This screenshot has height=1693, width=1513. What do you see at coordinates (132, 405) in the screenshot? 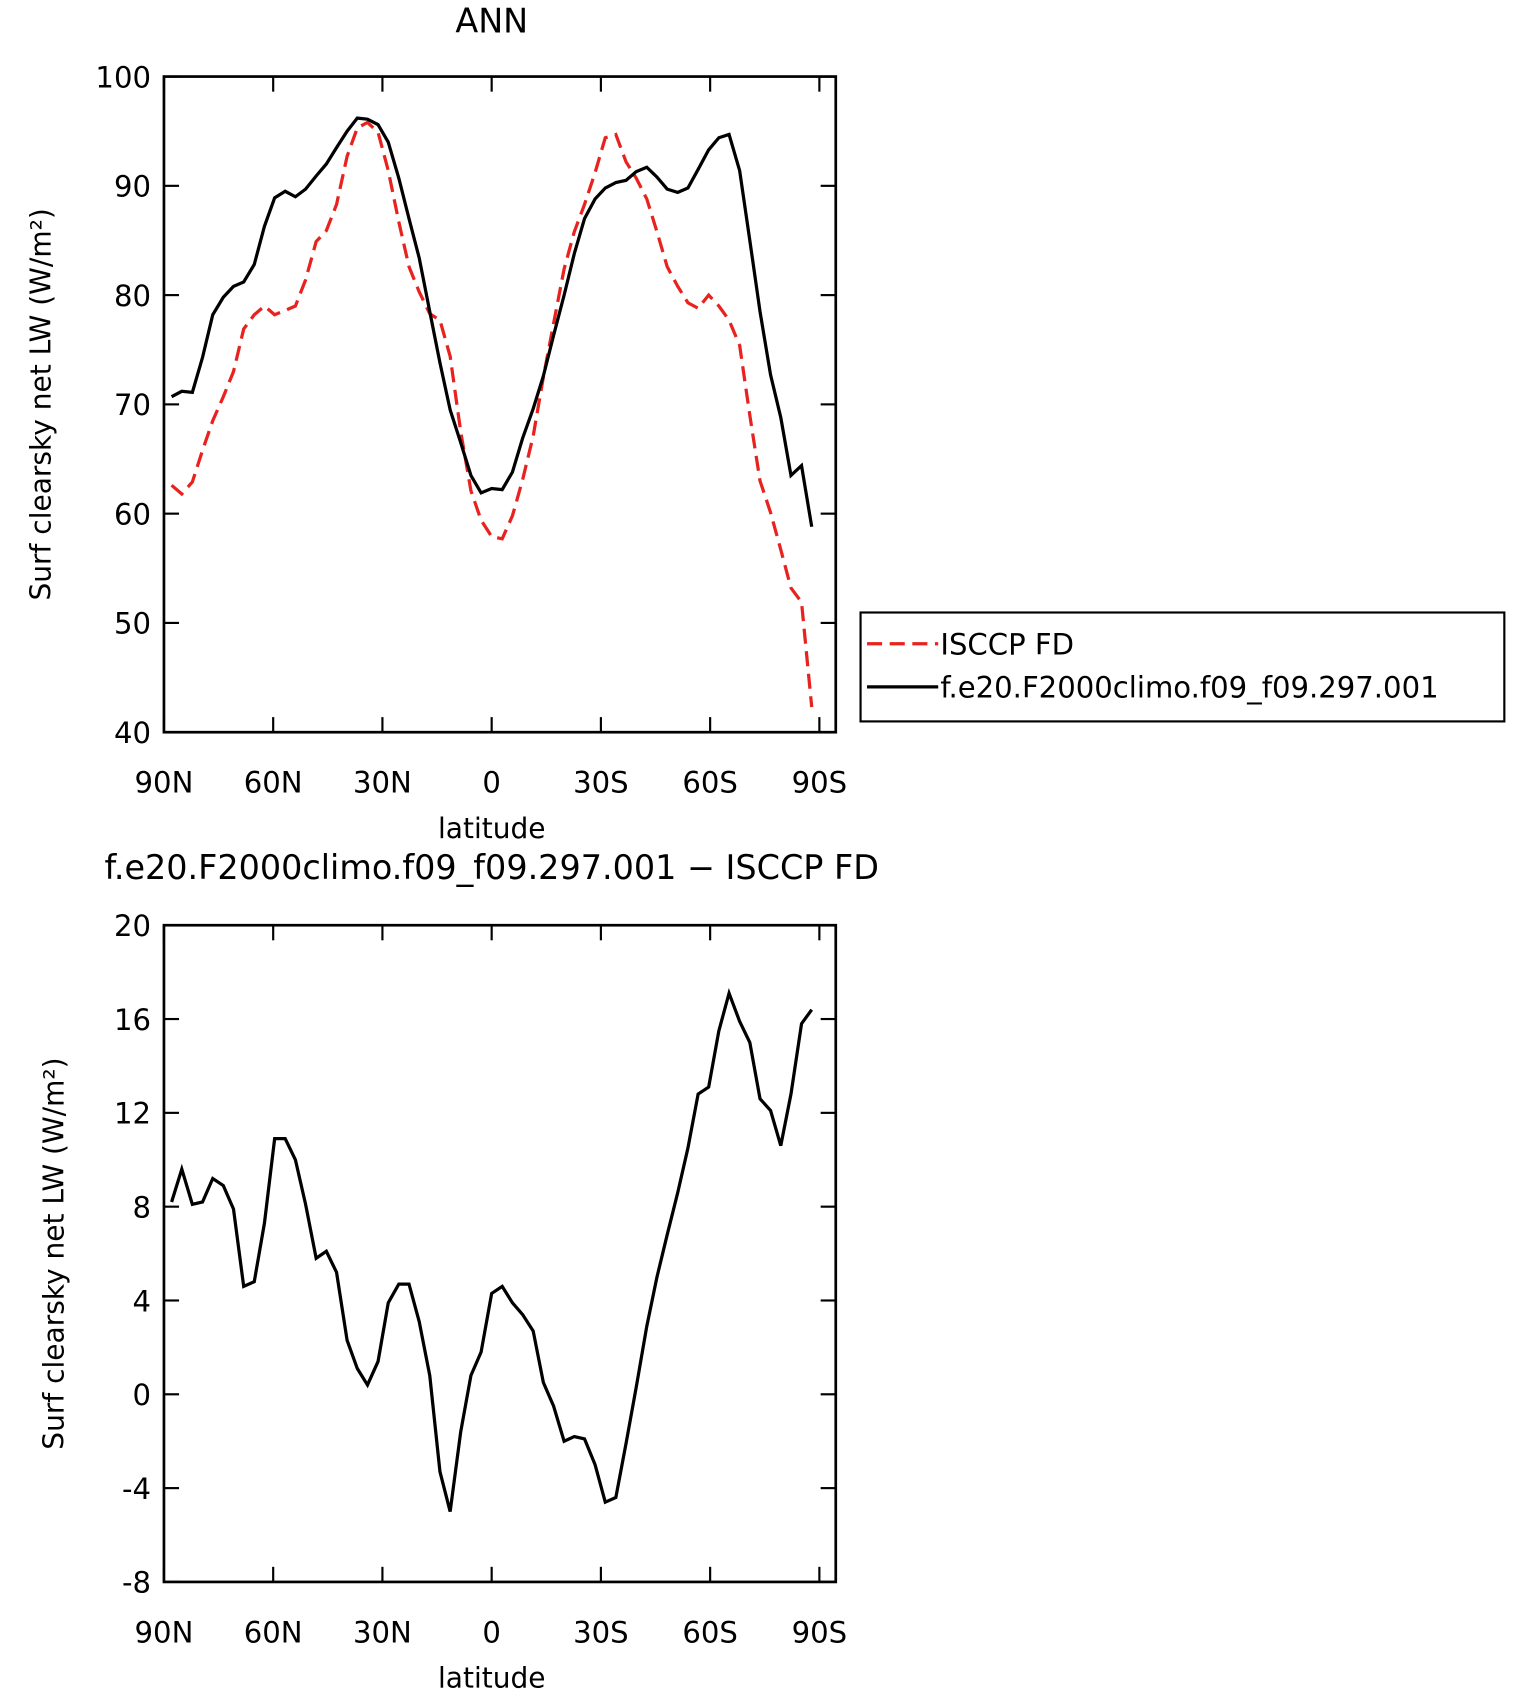
I see `y-tick-label: 70` at bounding box center [132, 405].